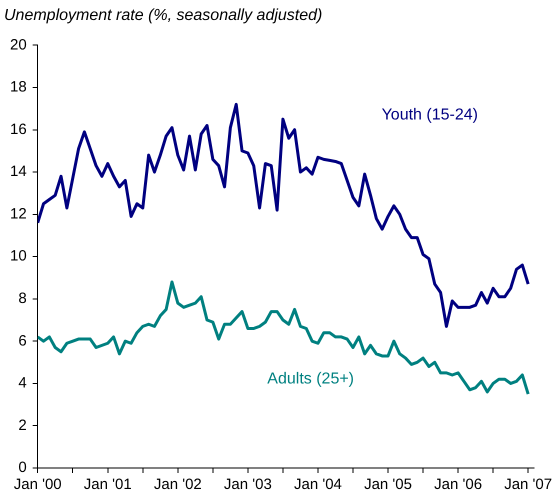 The width and height of the screenshot is (558, 499). What do you see at coordinates (22, 299) in the screenshot?
I see `y-tick-label: 8` at bounding box center [22, 299].